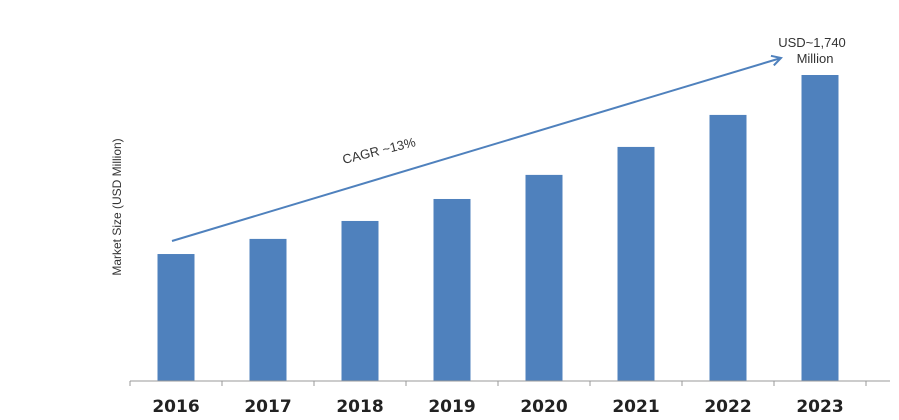 Image resolution: width=899 pixels, height=420 pixels. I want to click on x-tick-label: 2017, so click(267, 407).